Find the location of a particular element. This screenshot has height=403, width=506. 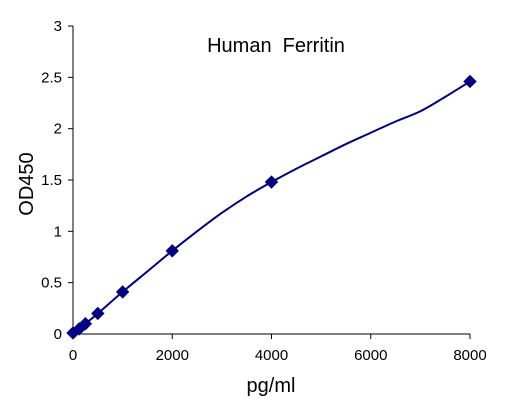

x-tick-label: 4000 is located at coordinates (271, 355).